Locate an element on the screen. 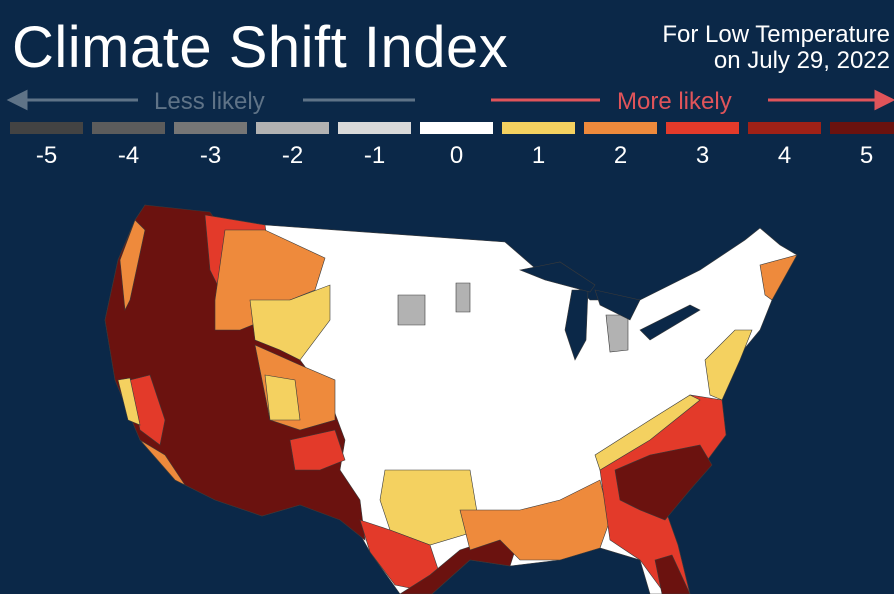  lake-huron is located at coordinates (617, 305).